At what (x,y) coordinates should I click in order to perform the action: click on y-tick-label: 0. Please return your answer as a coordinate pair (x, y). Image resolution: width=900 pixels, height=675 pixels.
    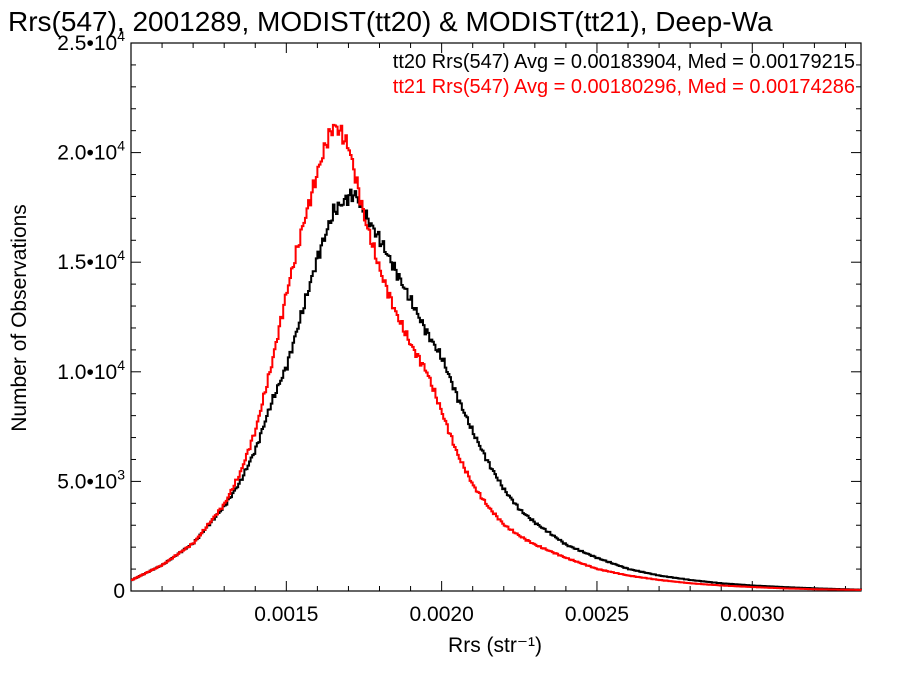
    Looking at the image, I should click on (119, 591).